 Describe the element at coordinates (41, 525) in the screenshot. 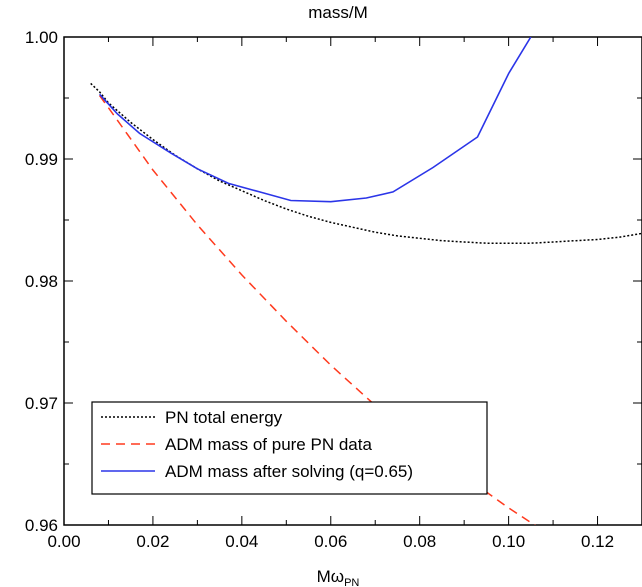

I see `y-tick-label: 0.96` at that location.